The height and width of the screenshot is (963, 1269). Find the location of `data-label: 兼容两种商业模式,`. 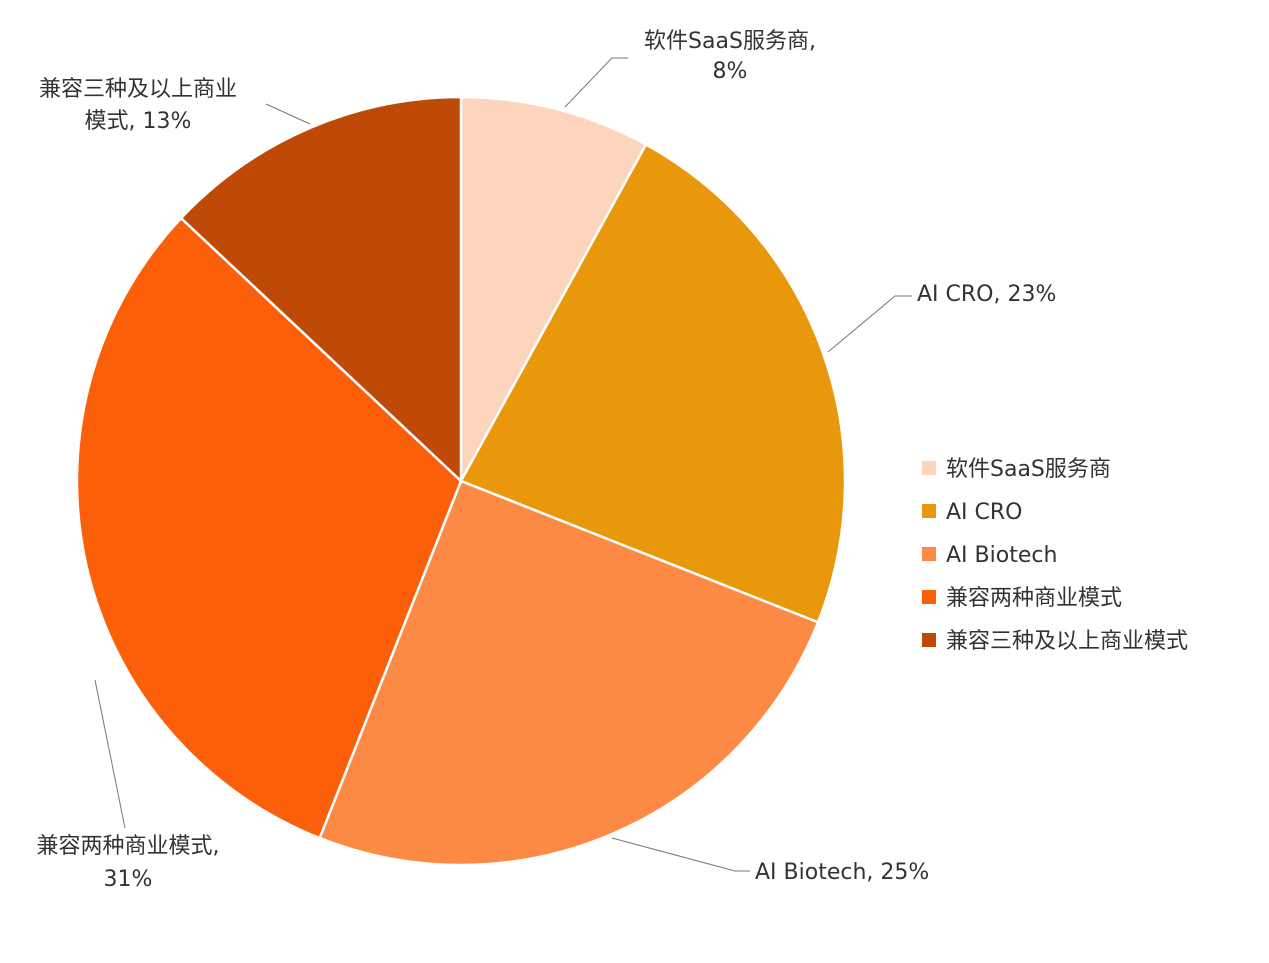

data-label: 兼容两种商业模式, is located at coordinates (128, 846).